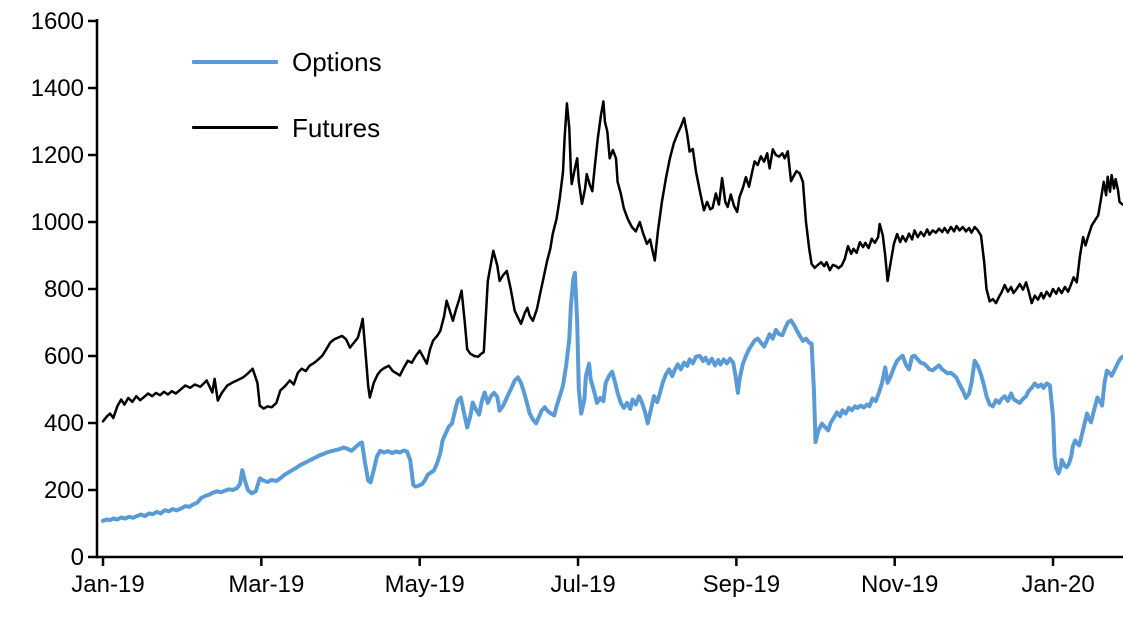 The width and height of the screenshot is (1123, 618). What do you see at coordinates (64, 423) in the screenshot?
I see `y-tick-label: 400` at bounding box center [64, 423].